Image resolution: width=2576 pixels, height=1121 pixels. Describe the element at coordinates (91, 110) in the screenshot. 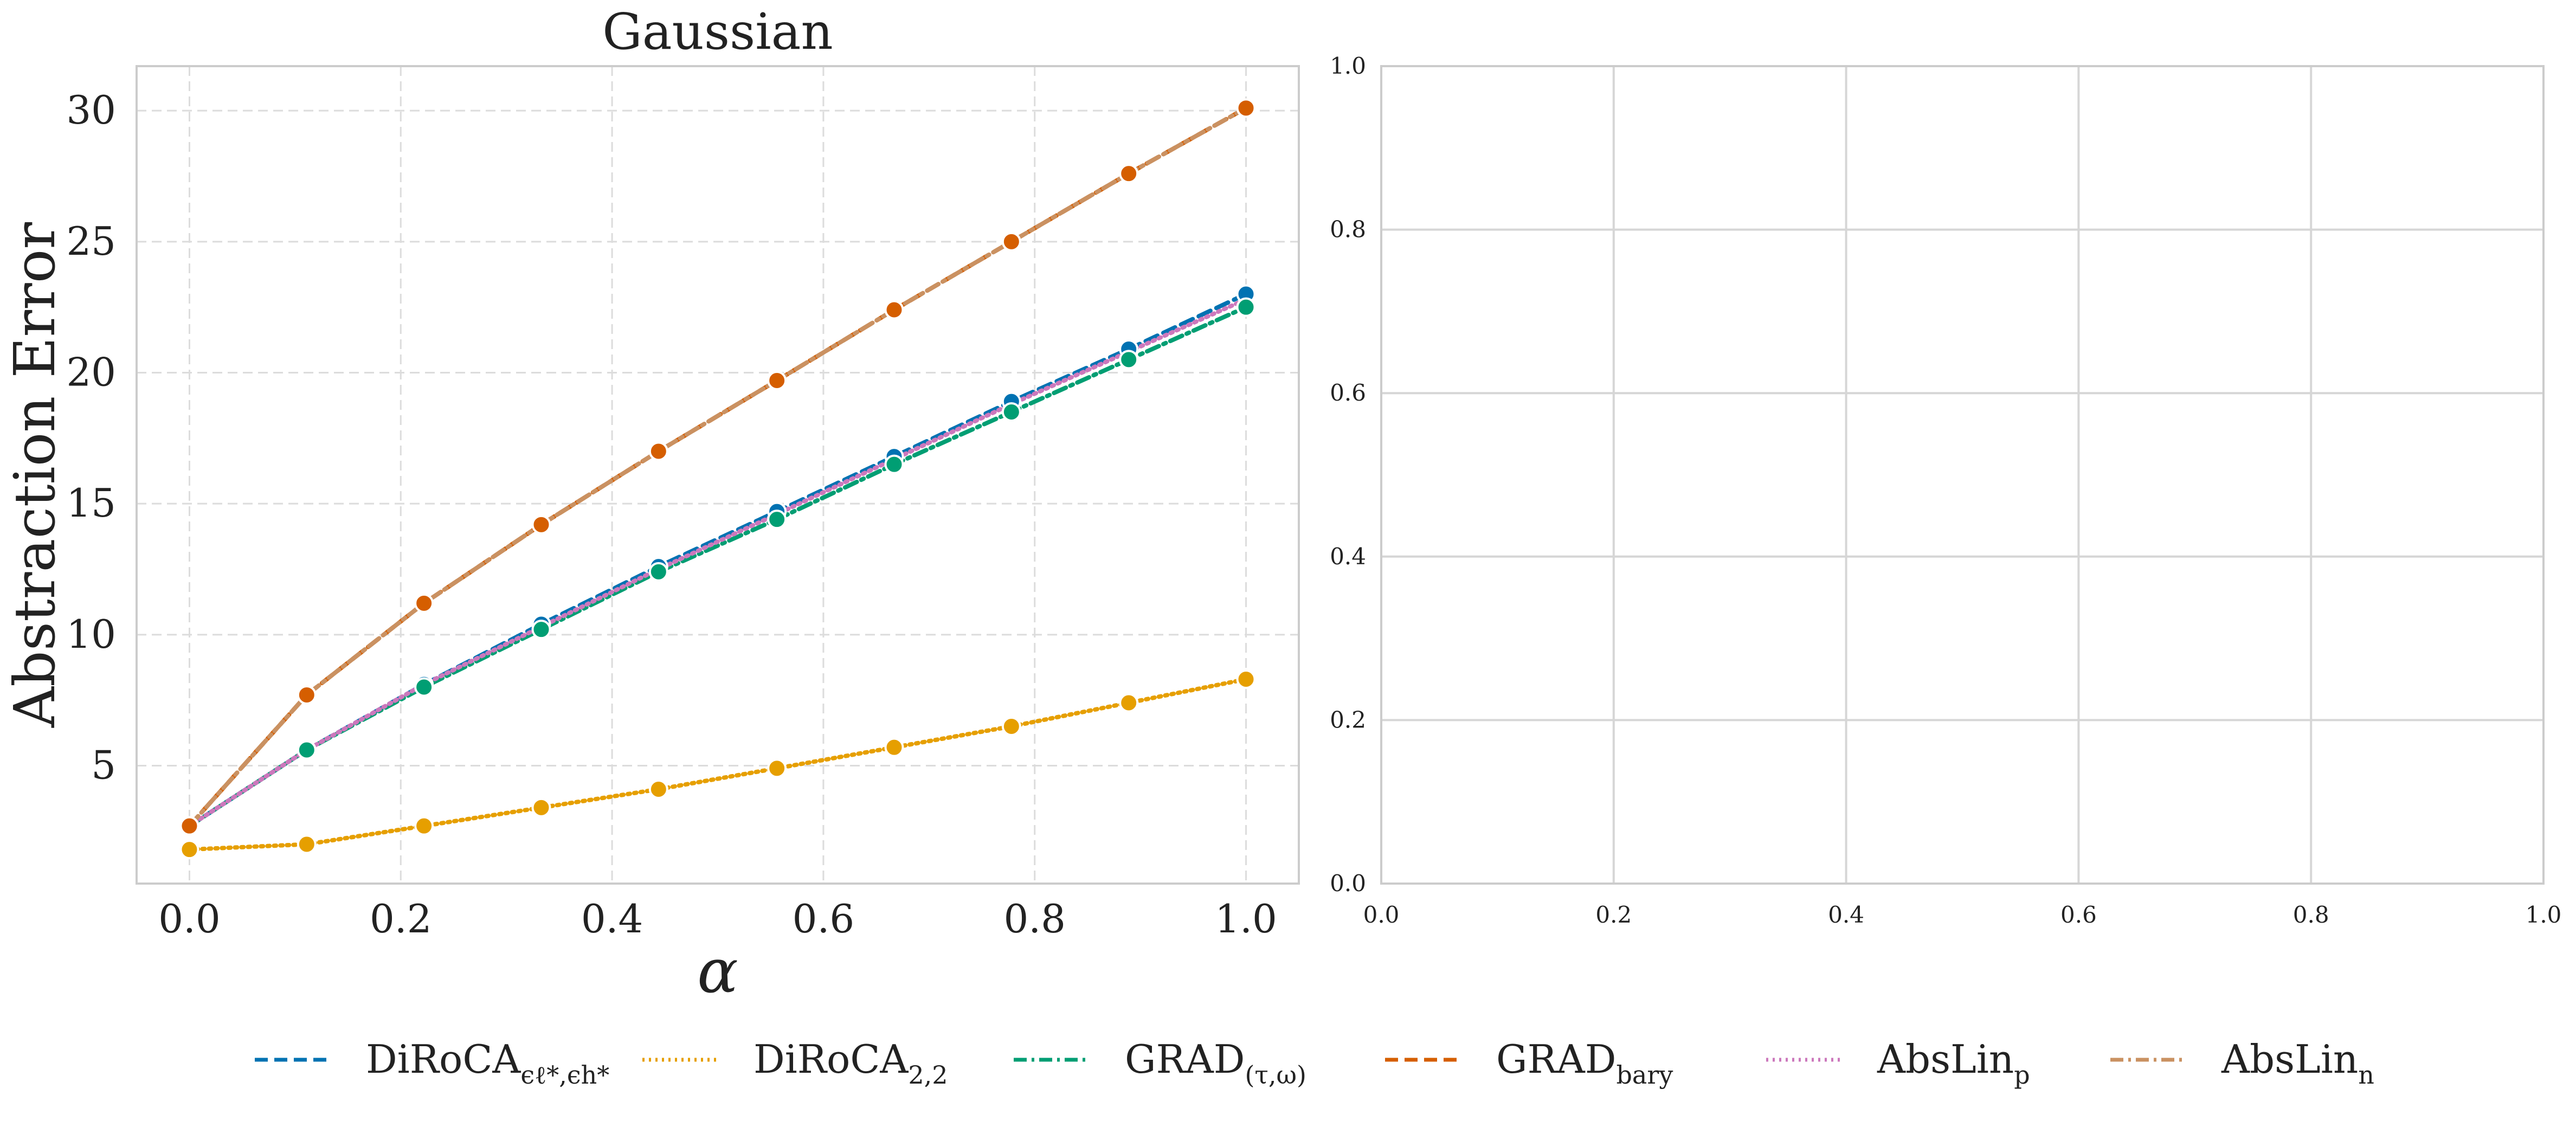

I see `y-tick-label: 30` at that location.